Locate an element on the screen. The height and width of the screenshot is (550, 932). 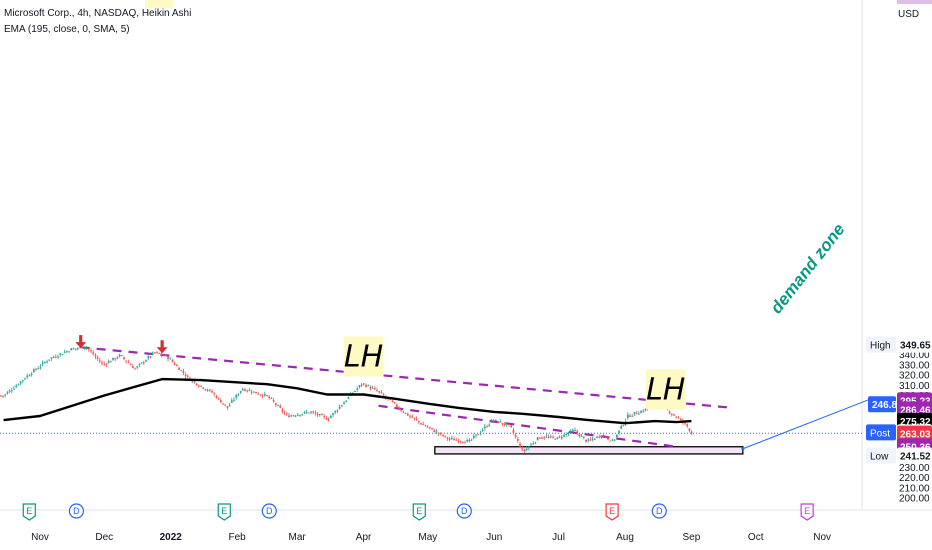
price-badge-text: 263.03 is located at coordinates (915, 435).